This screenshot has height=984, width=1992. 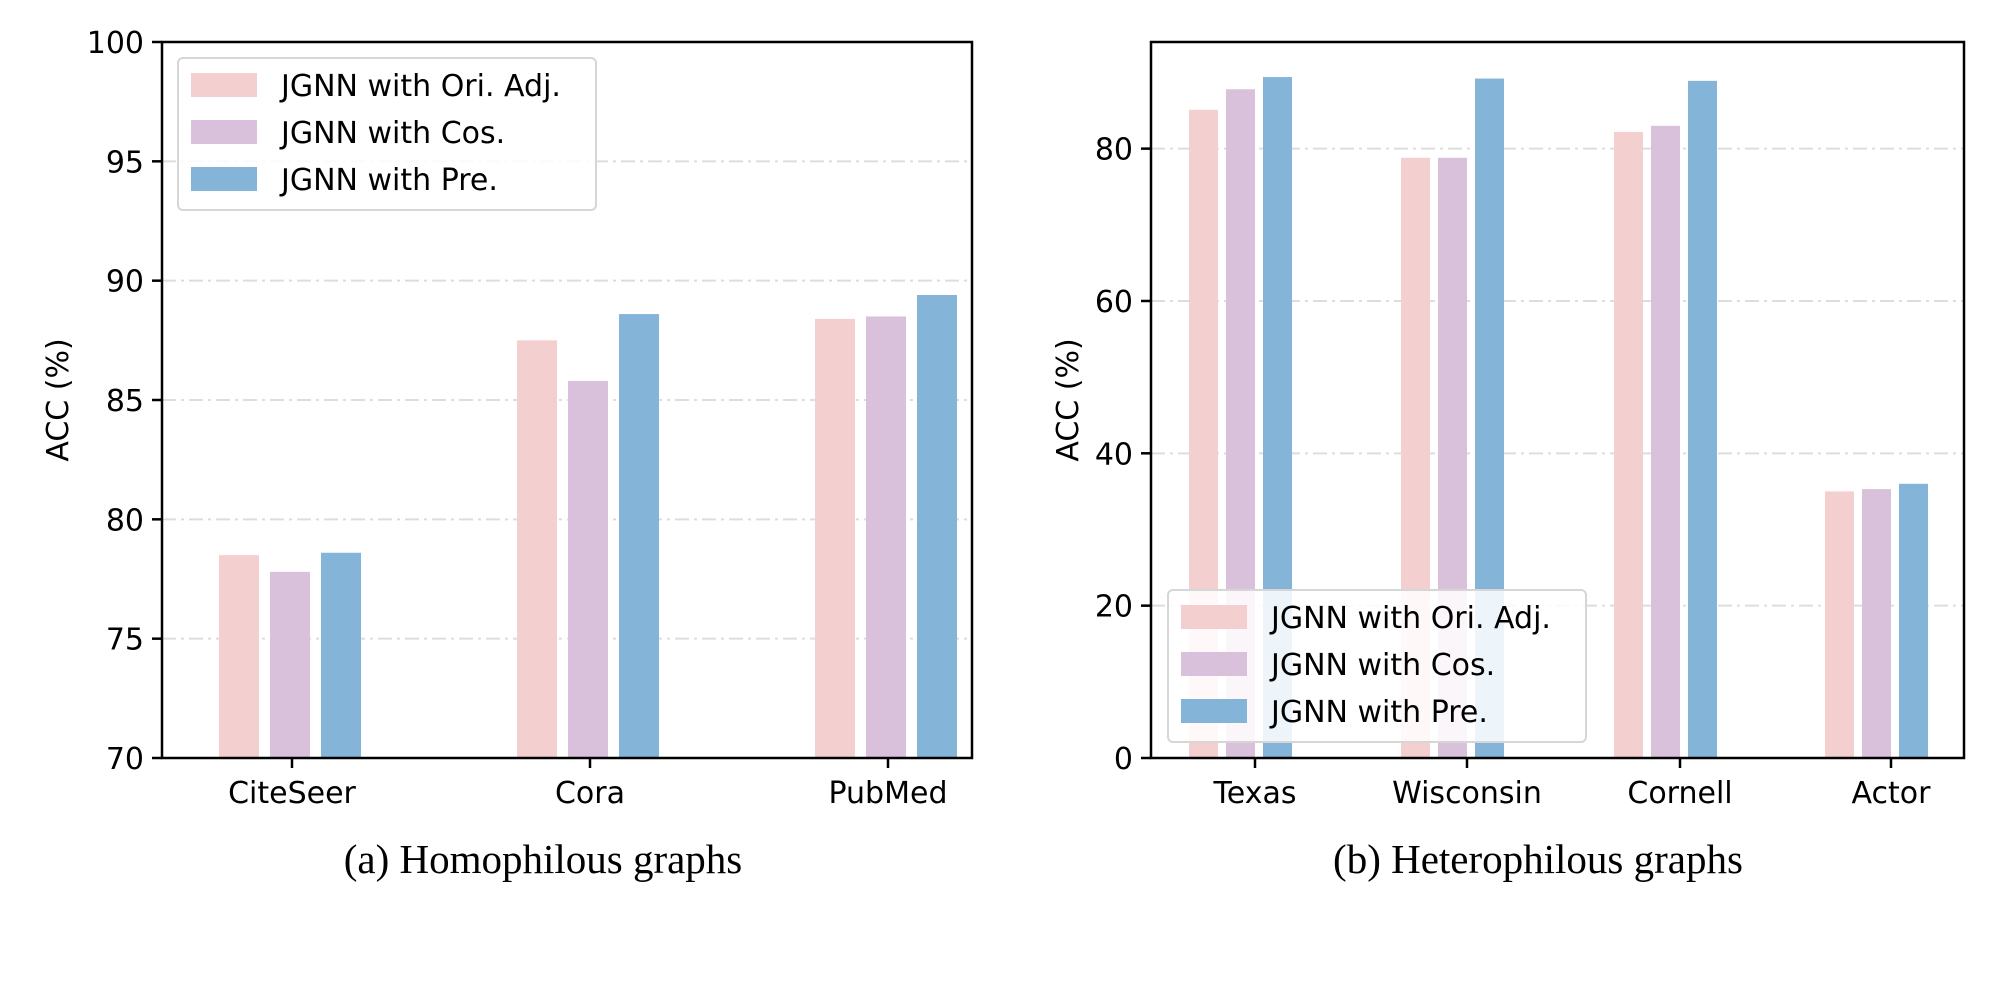 What do you see at coordinates (125, 282) in the screenshot?
I see `y-tick-label: 90` at bounding box center [125, 282].